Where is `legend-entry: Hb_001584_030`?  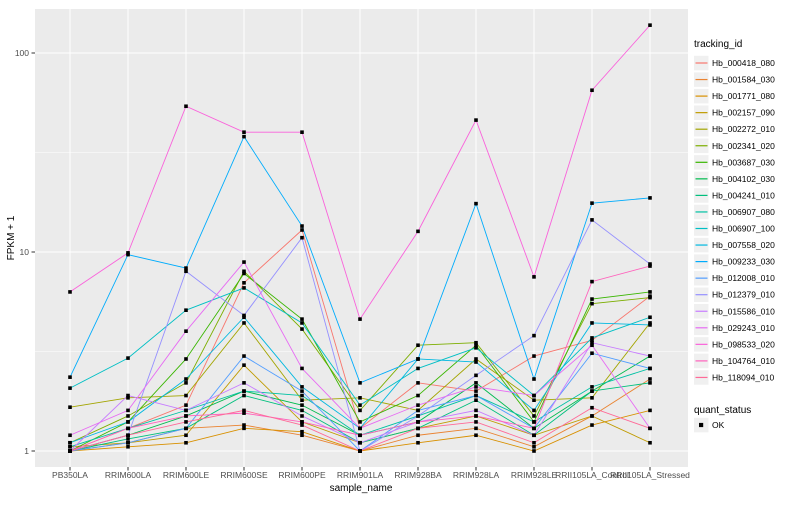 legend-entry: Hb_001584_030 is located at coordinates (734, 79).